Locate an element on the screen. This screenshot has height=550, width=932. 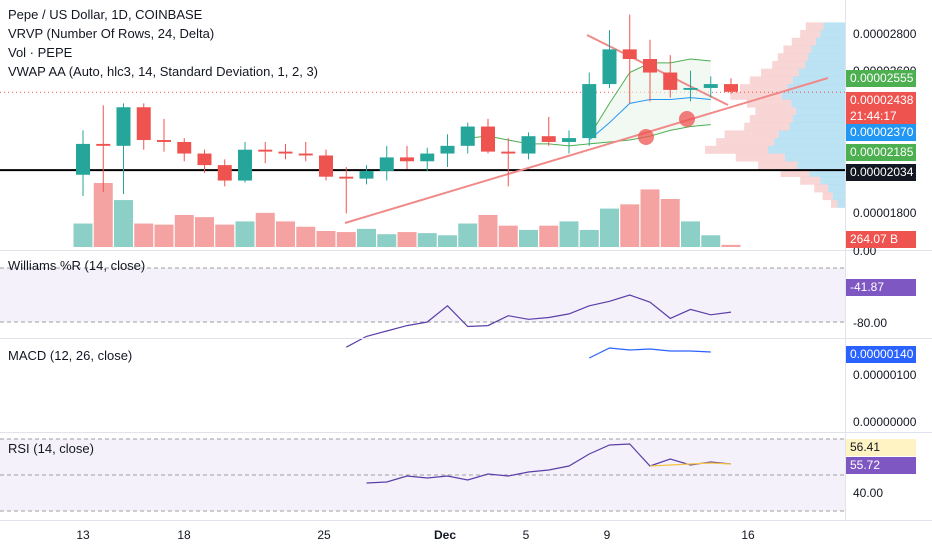
price-tick: 0.00002800 is located at coordinates (885, 34).